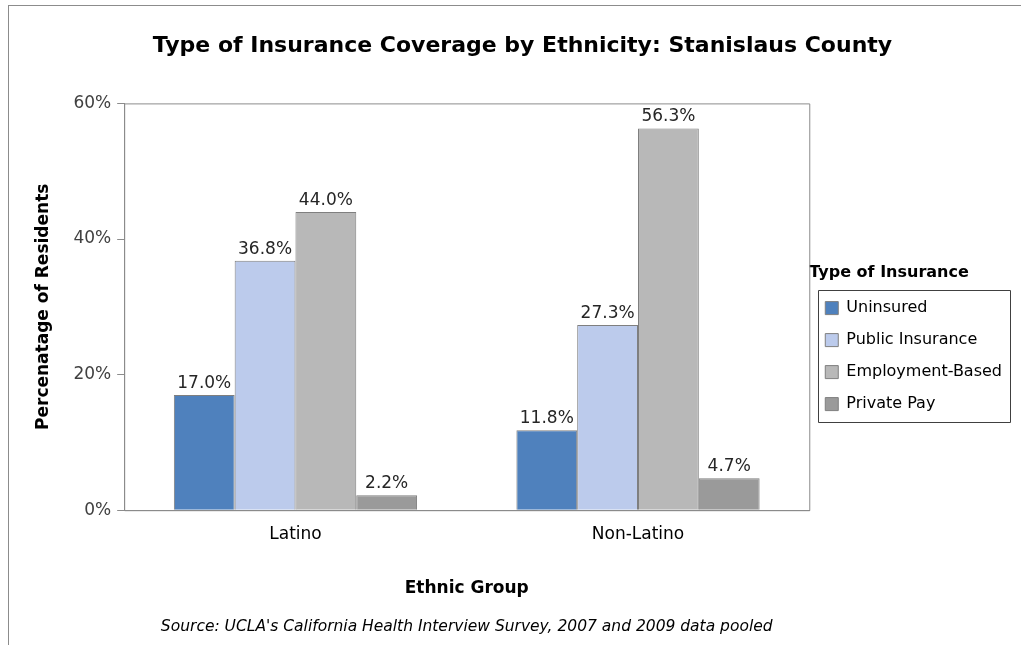  I want to click on chart-title: Type of Insurance Coverage by Ethnicity: Stanislaus County, so click(522, 44).